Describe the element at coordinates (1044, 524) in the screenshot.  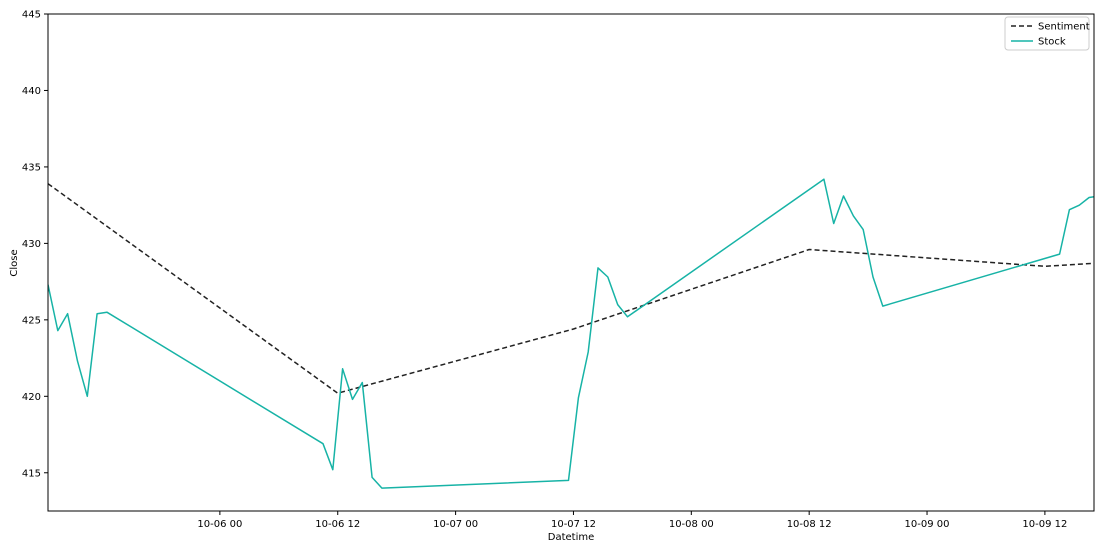
I see `x-tick-label: 10-09 12` at that location.